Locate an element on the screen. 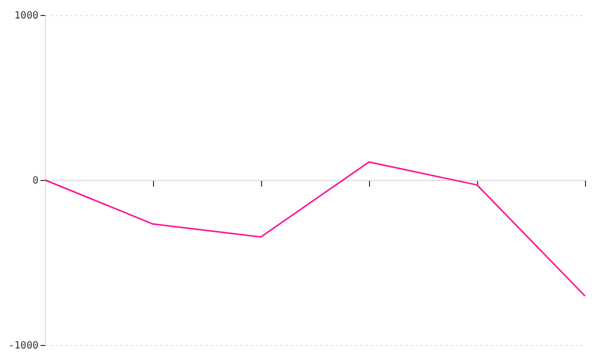 The height and width of the screenshot is (360, 600). y-tick-label: 1000 is located at coordinates (26, 16).